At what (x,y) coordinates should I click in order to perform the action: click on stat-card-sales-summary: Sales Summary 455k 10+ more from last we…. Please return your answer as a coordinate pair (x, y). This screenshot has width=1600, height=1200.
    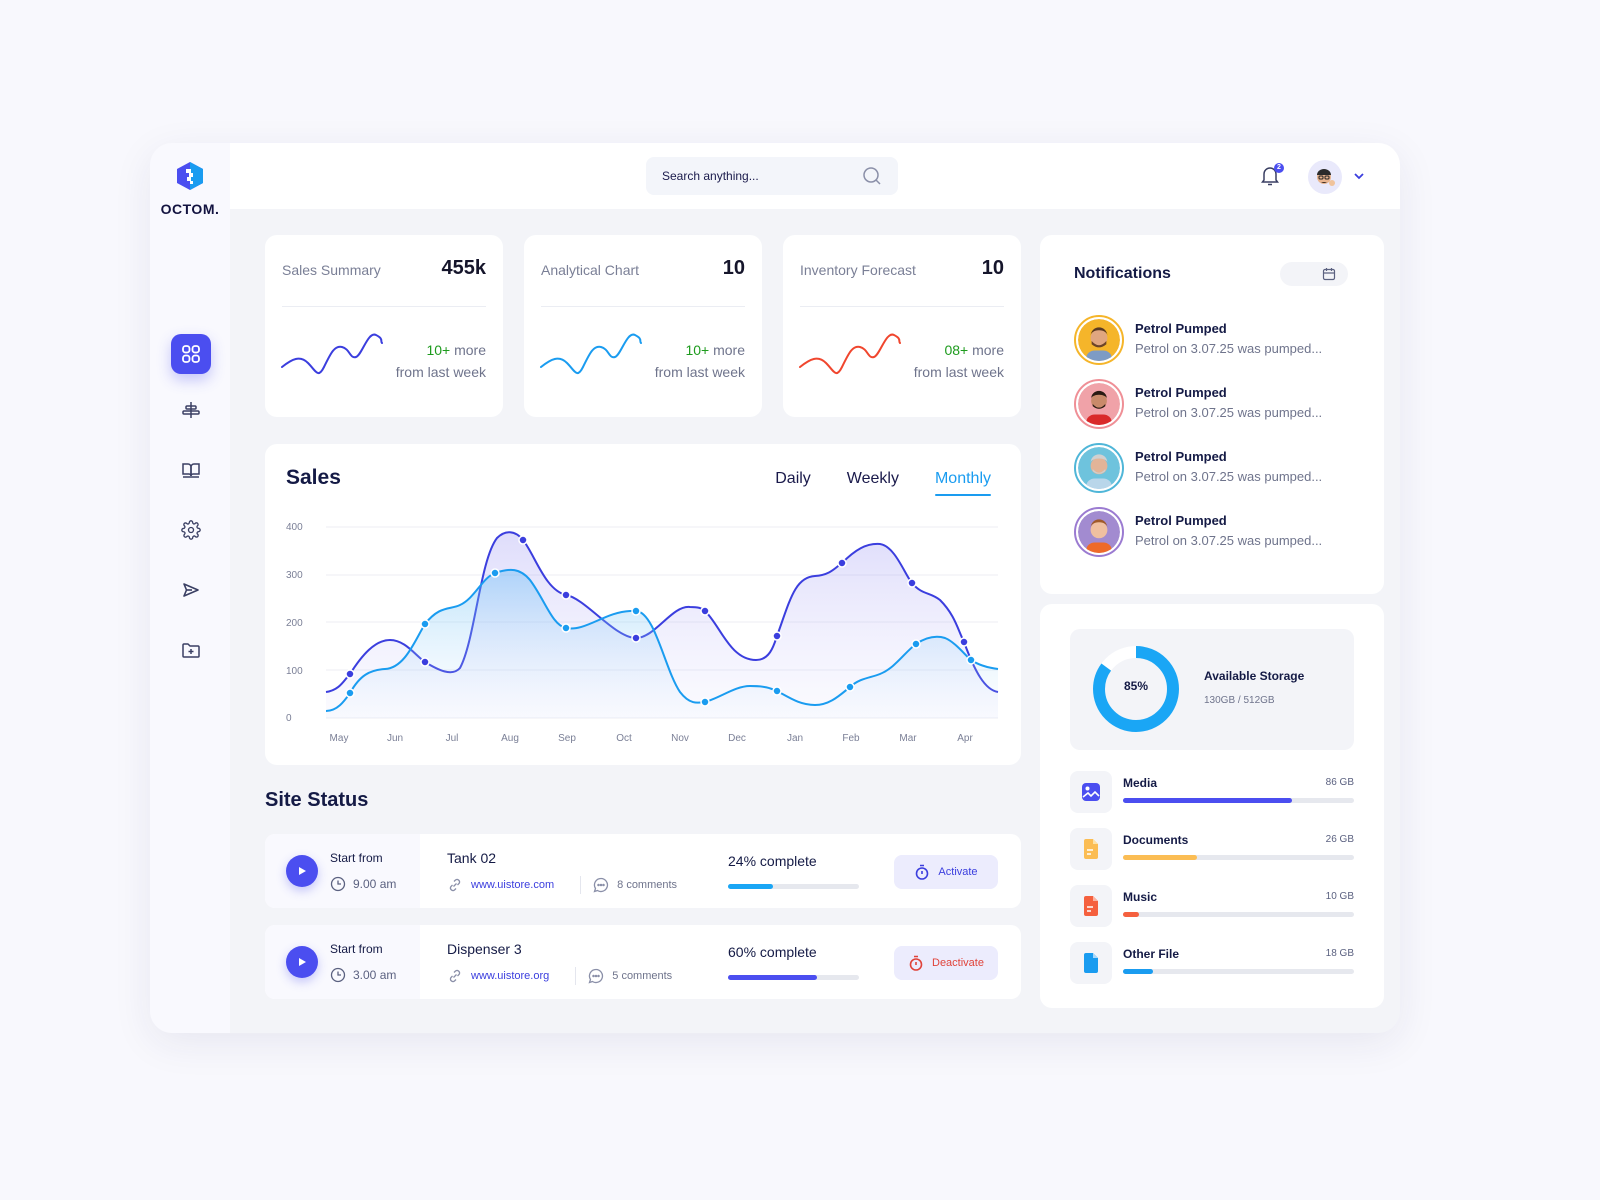
    Looking at the image, I should click on (384, 326).